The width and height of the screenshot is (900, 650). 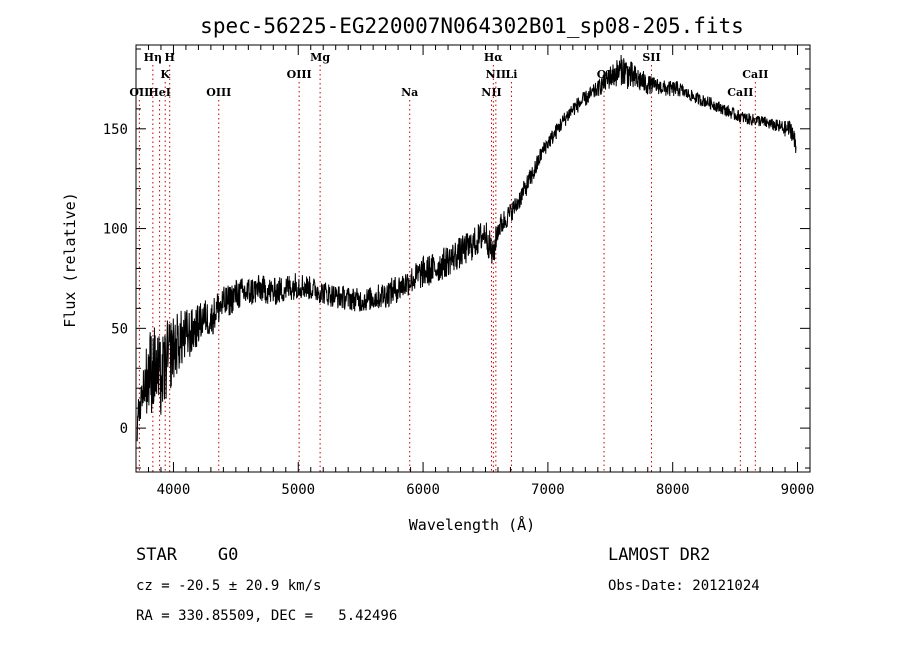 I want to click on x-tick-label: 4000, so click(x=174, y=490).